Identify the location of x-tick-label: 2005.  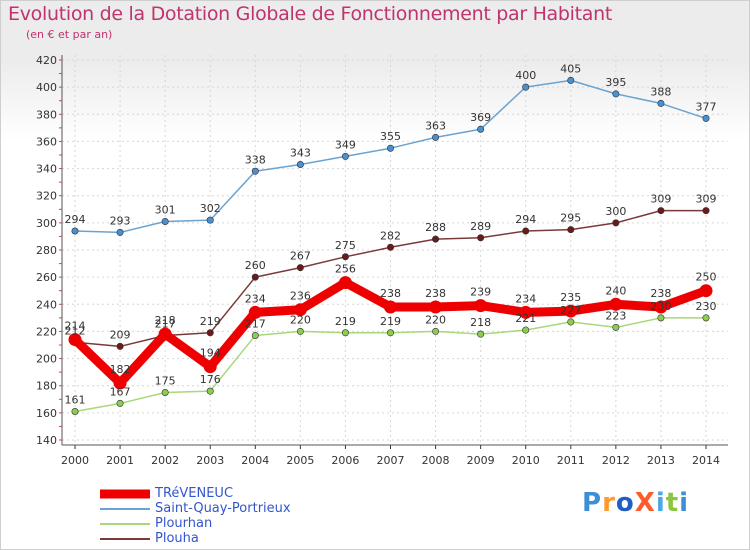
(300, 460).